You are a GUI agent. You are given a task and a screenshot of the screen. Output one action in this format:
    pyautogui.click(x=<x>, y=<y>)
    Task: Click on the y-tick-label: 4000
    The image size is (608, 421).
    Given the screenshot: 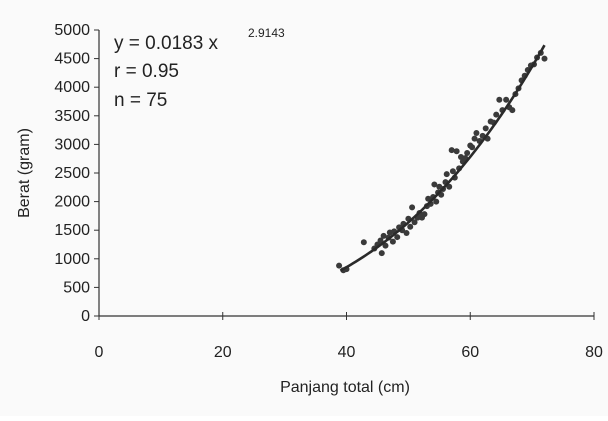 What is the action you would take?
    pyautogui.click(x=72, y=87)
    